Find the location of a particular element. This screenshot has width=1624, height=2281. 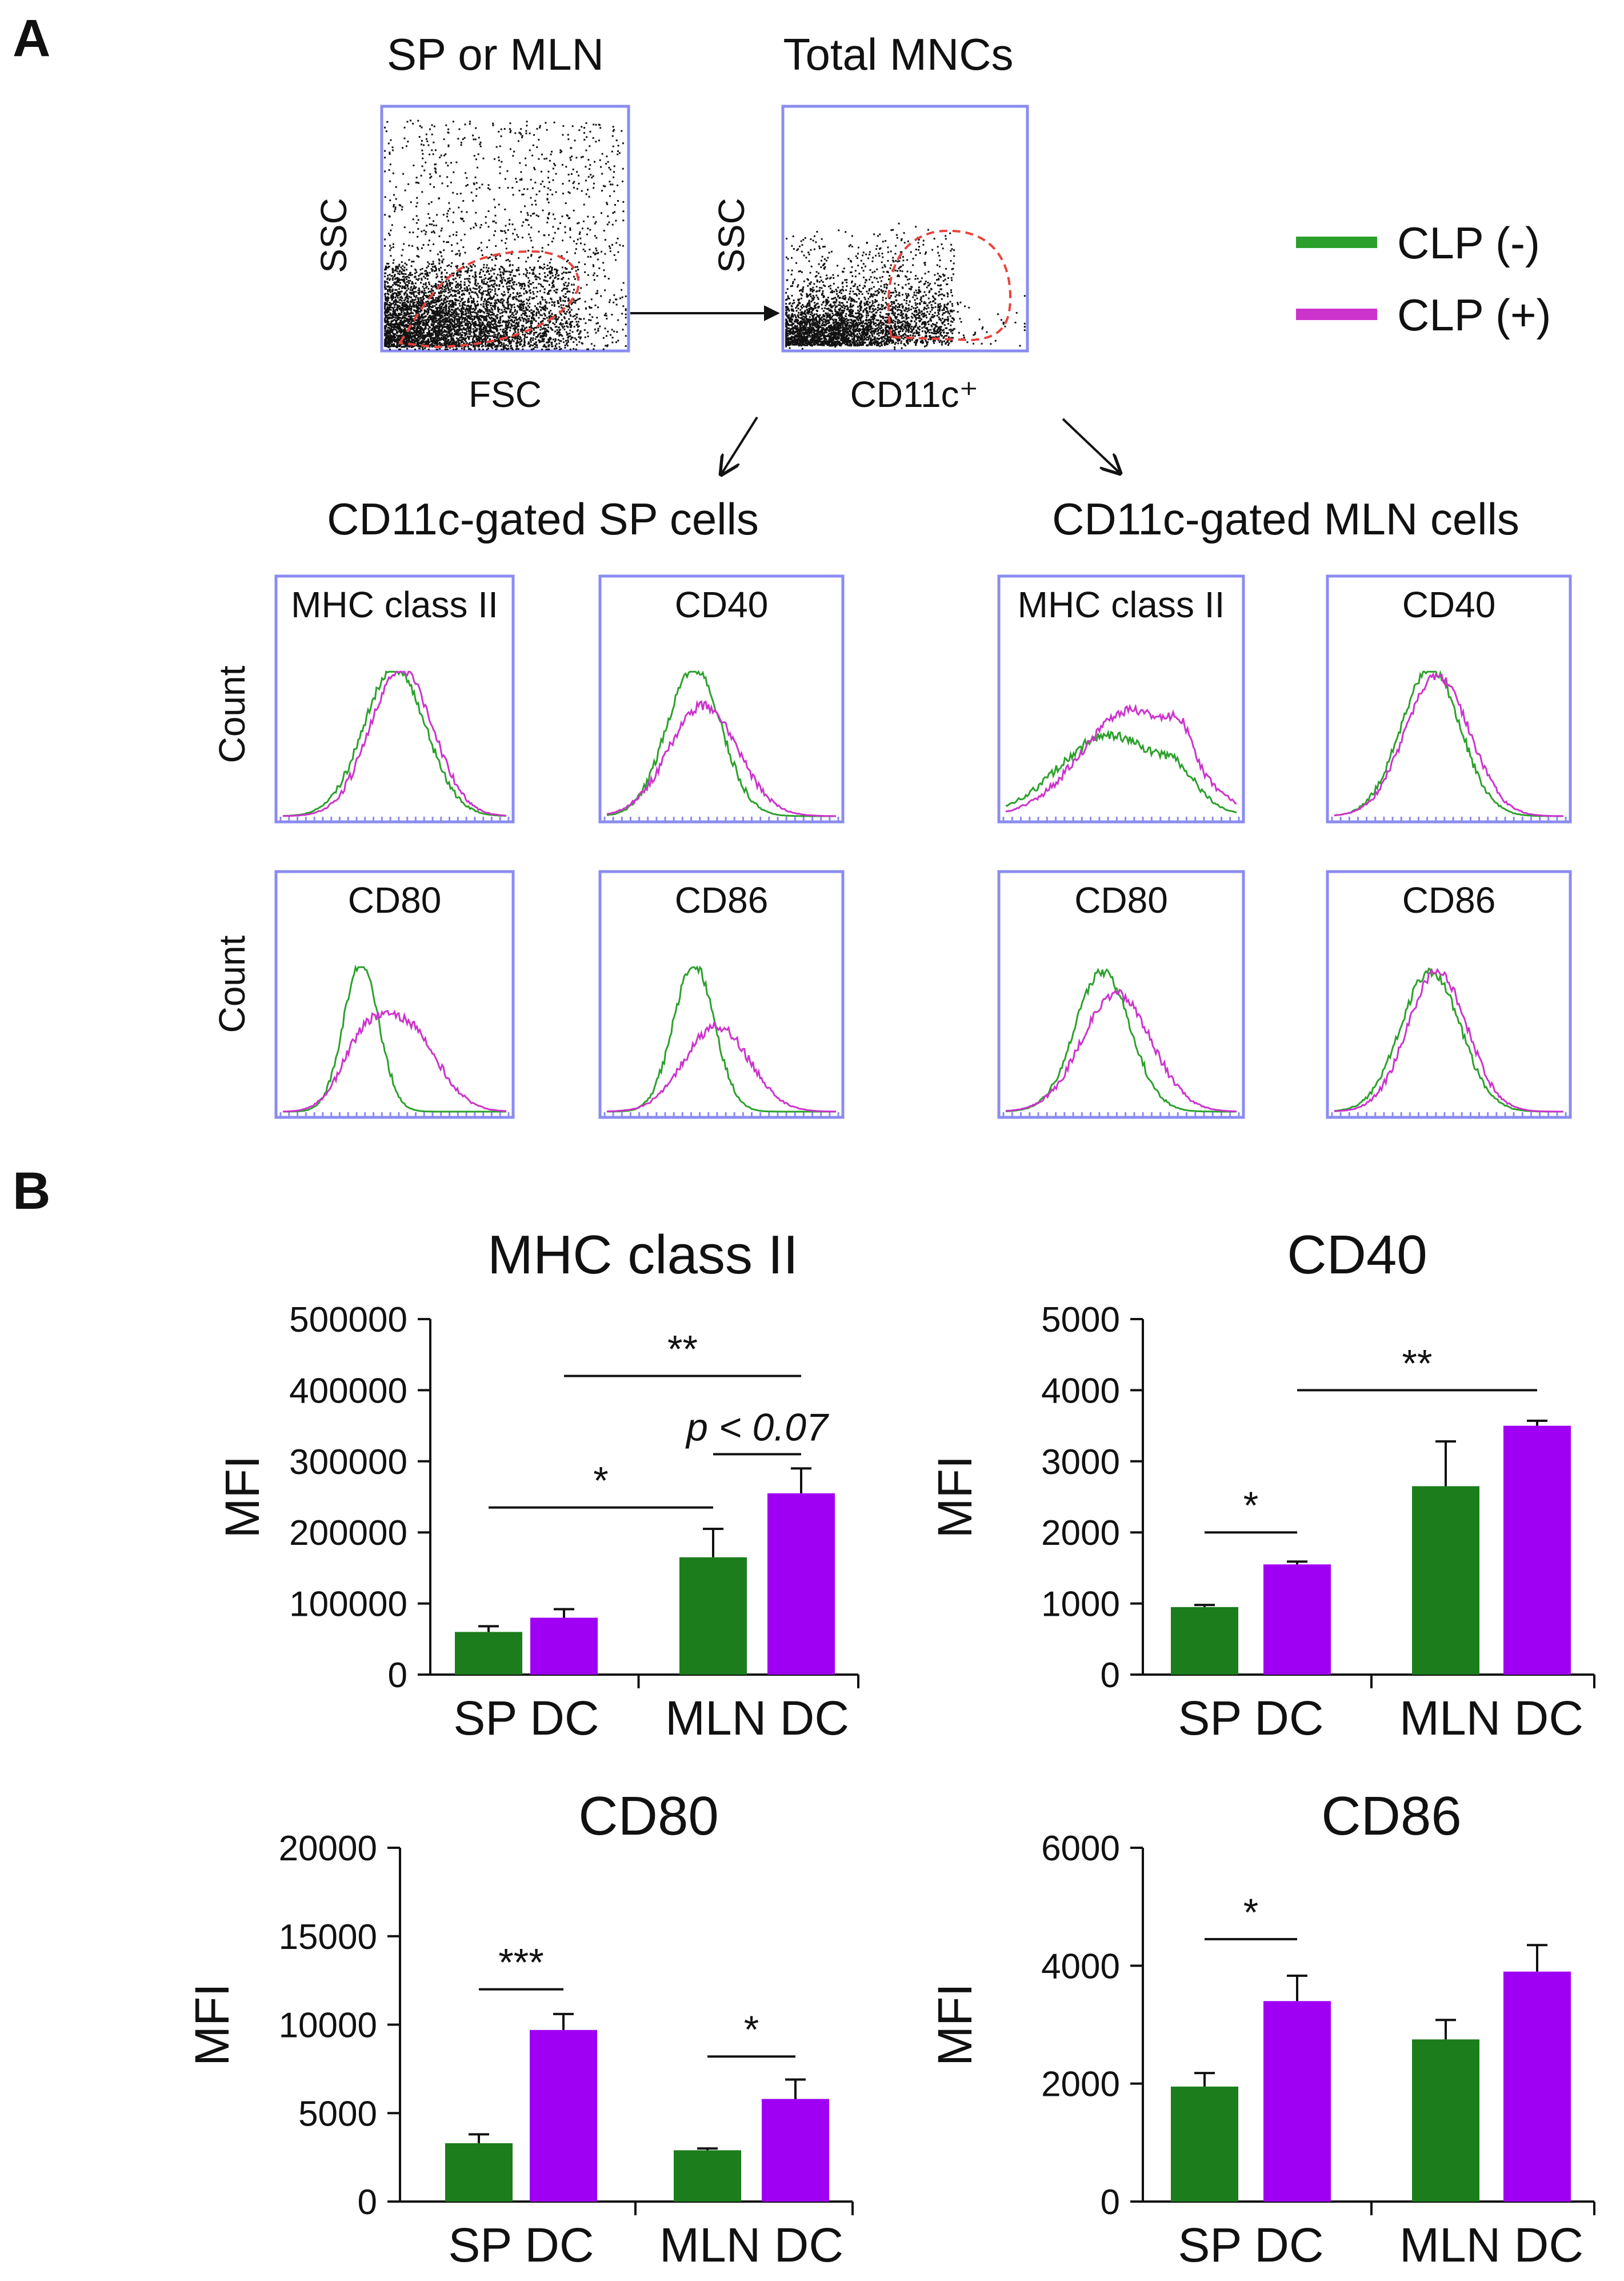

histogram-sp-cd80: CD80 is located at coordinates (394, 994).